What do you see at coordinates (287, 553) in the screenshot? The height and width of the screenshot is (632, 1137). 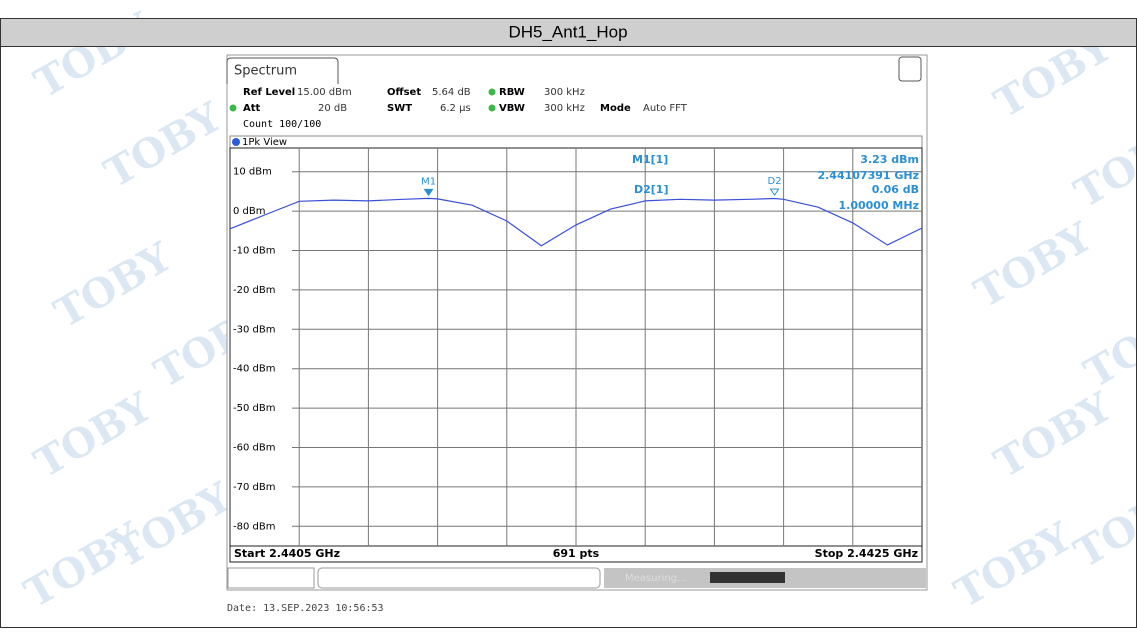 I see `start: Start 2.4405 GHz` at bounding box center [287, 553].